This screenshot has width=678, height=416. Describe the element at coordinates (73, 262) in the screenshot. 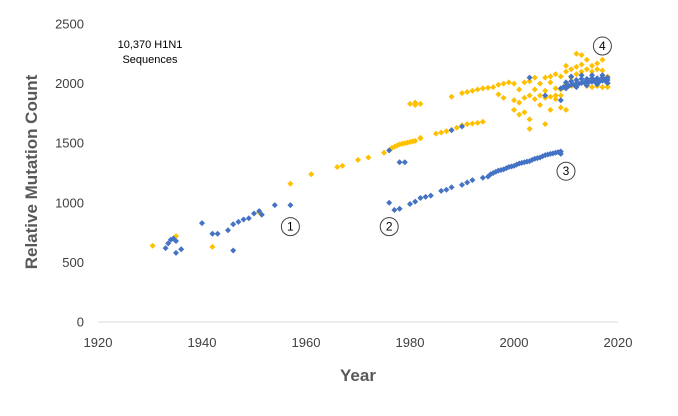

I see `y-tick-label: 500` at that location.